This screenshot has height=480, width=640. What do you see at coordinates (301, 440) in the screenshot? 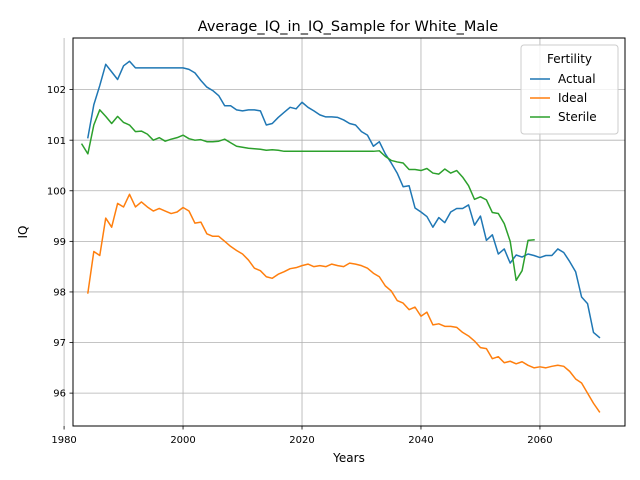
I see `x-tick-label: 2020` at bounding box center [301, 440].